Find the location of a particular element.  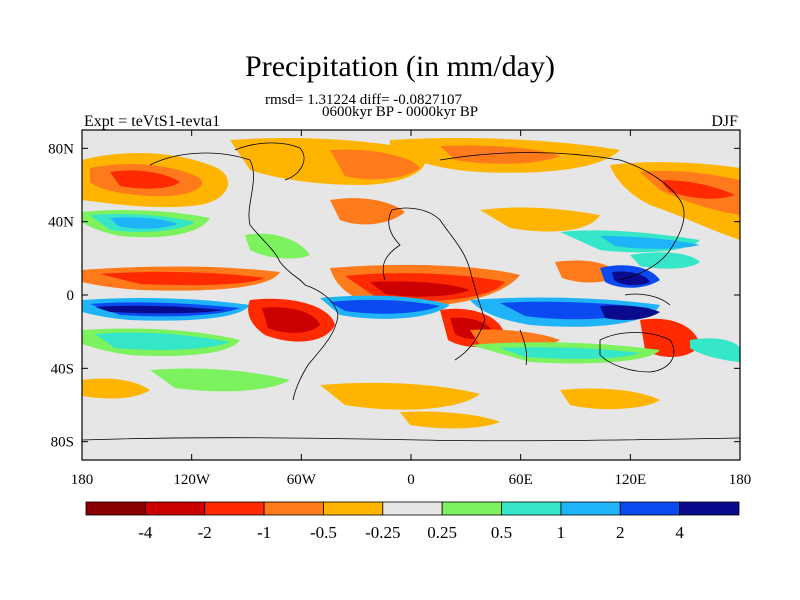

period-subtitle: 0600kyr BP - 0000kyr BP is located at coordinates (400, 112).